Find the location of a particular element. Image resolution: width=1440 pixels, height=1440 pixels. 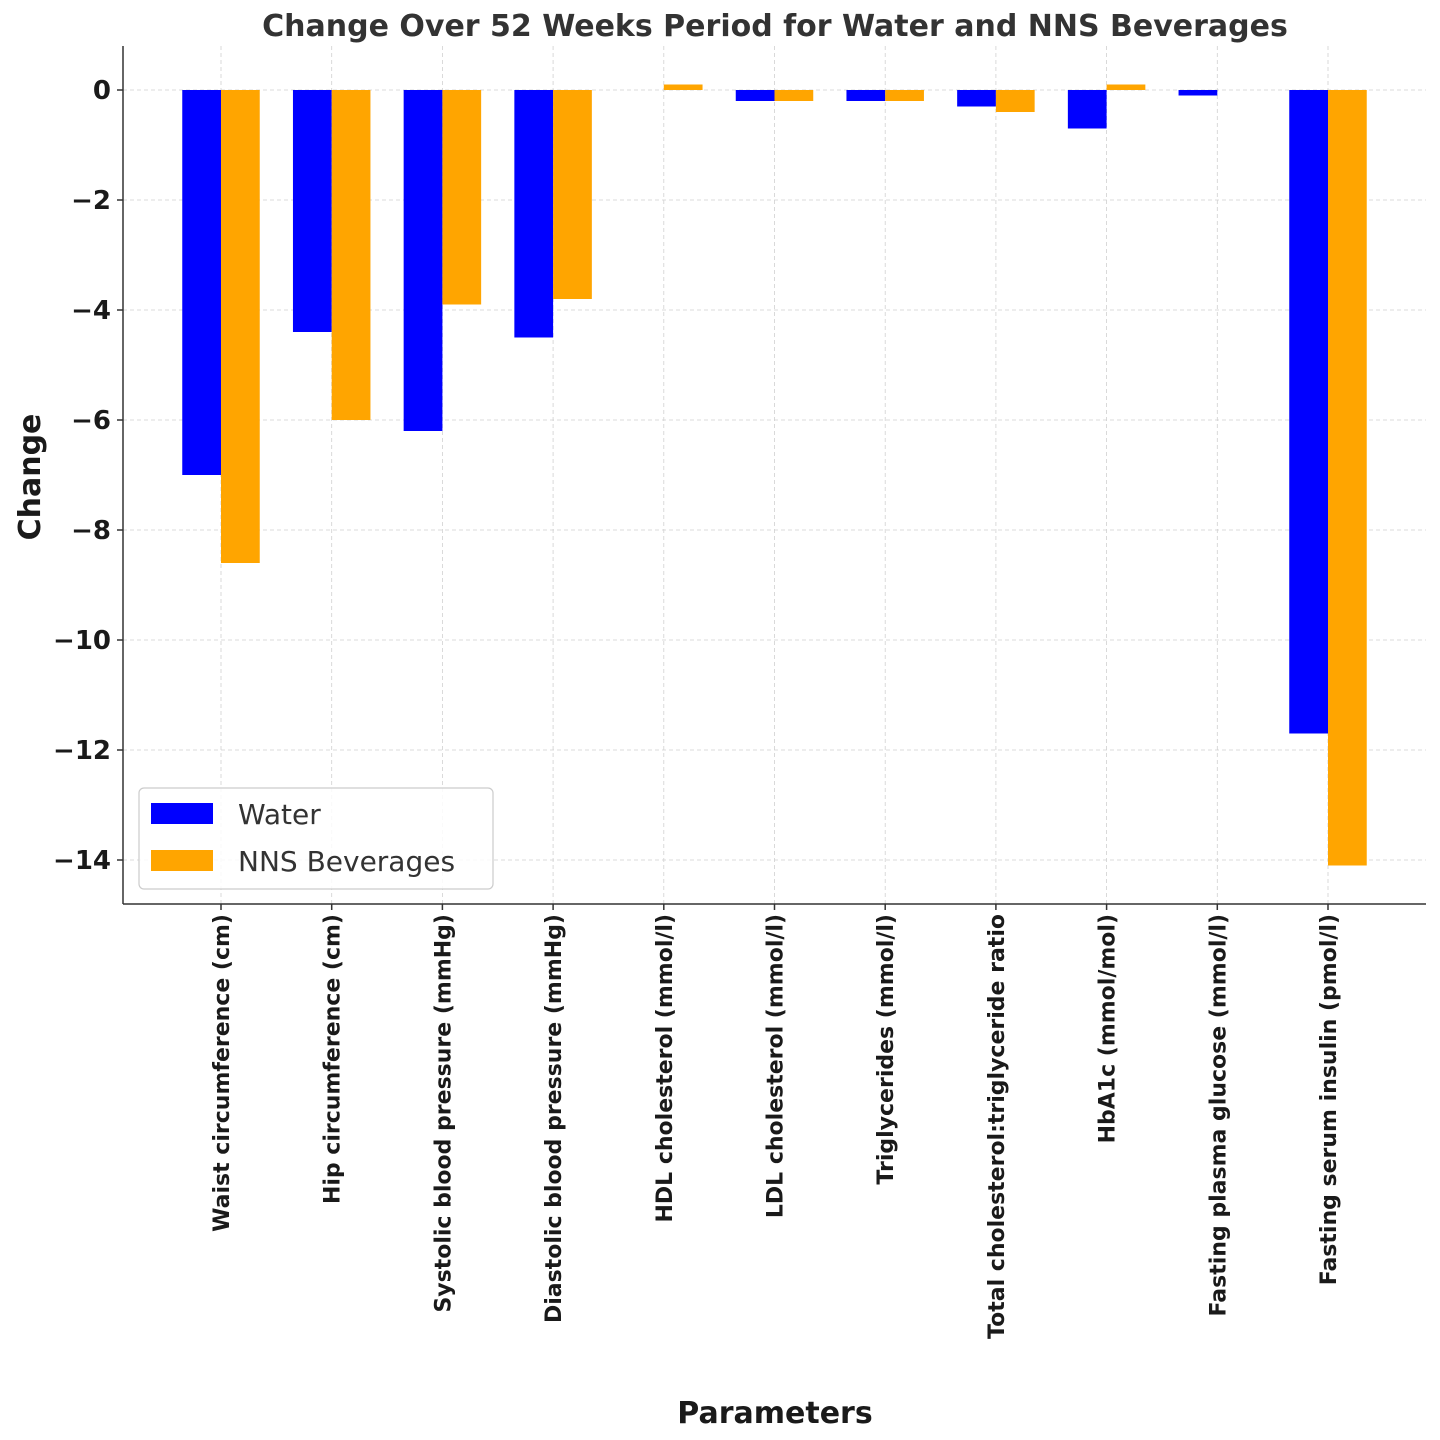

y-axis-label: Change is located at coordinates (30, 477).